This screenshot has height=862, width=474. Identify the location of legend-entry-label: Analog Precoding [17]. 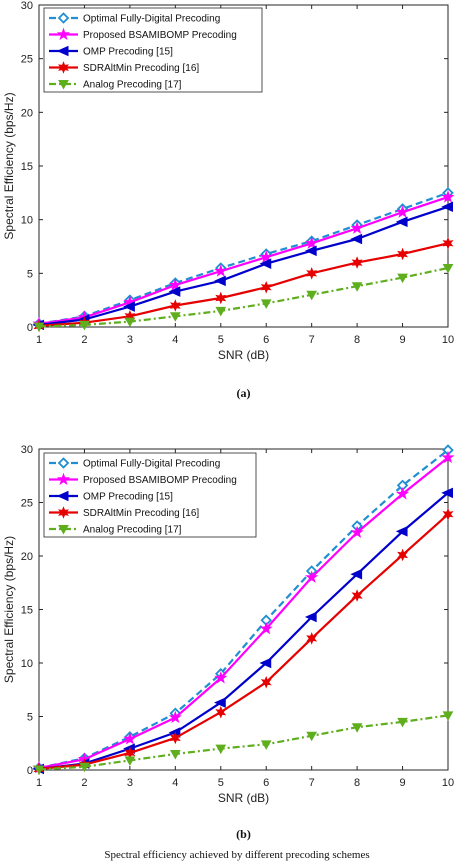
(132, 85).